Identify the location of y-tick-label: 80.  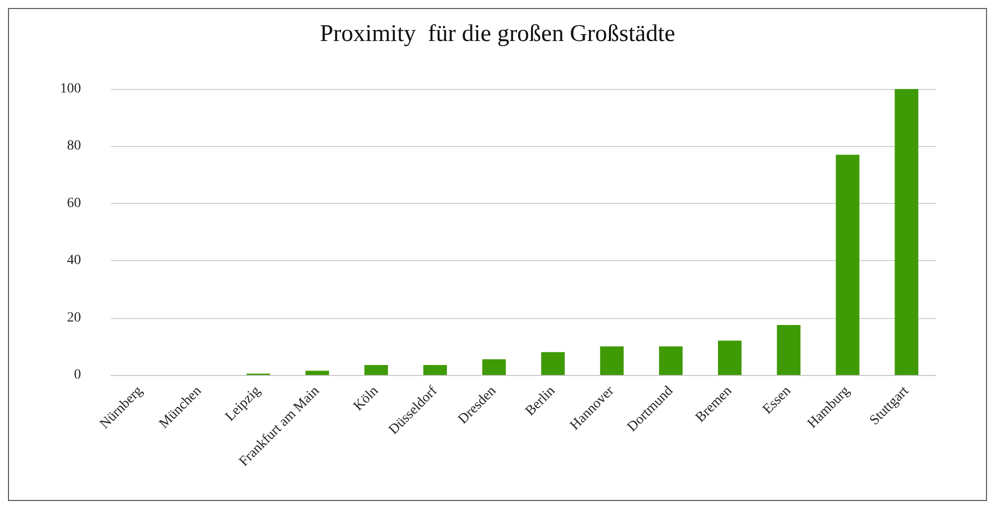
(74, 146).